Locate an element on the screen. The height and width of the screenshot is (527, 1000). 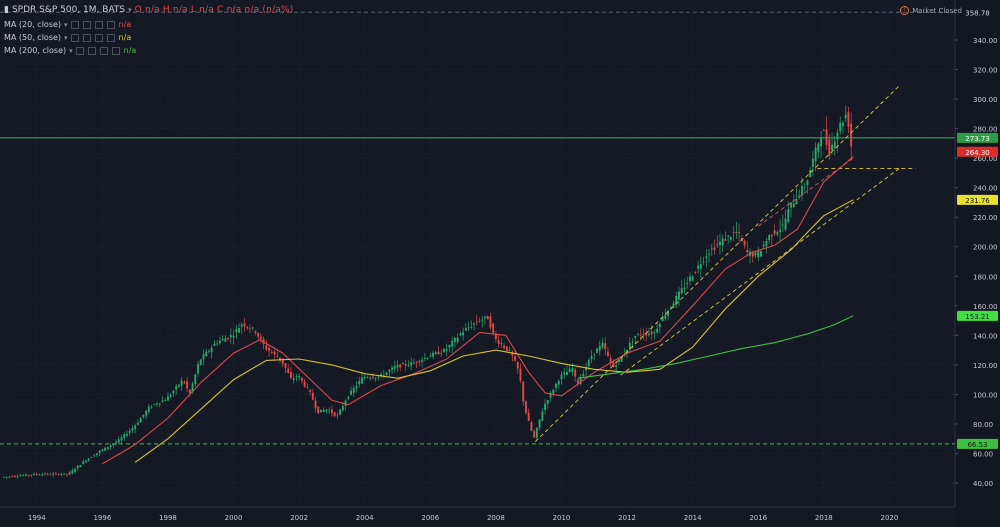
clock-icon: ! is located at coordinates (905, 10).